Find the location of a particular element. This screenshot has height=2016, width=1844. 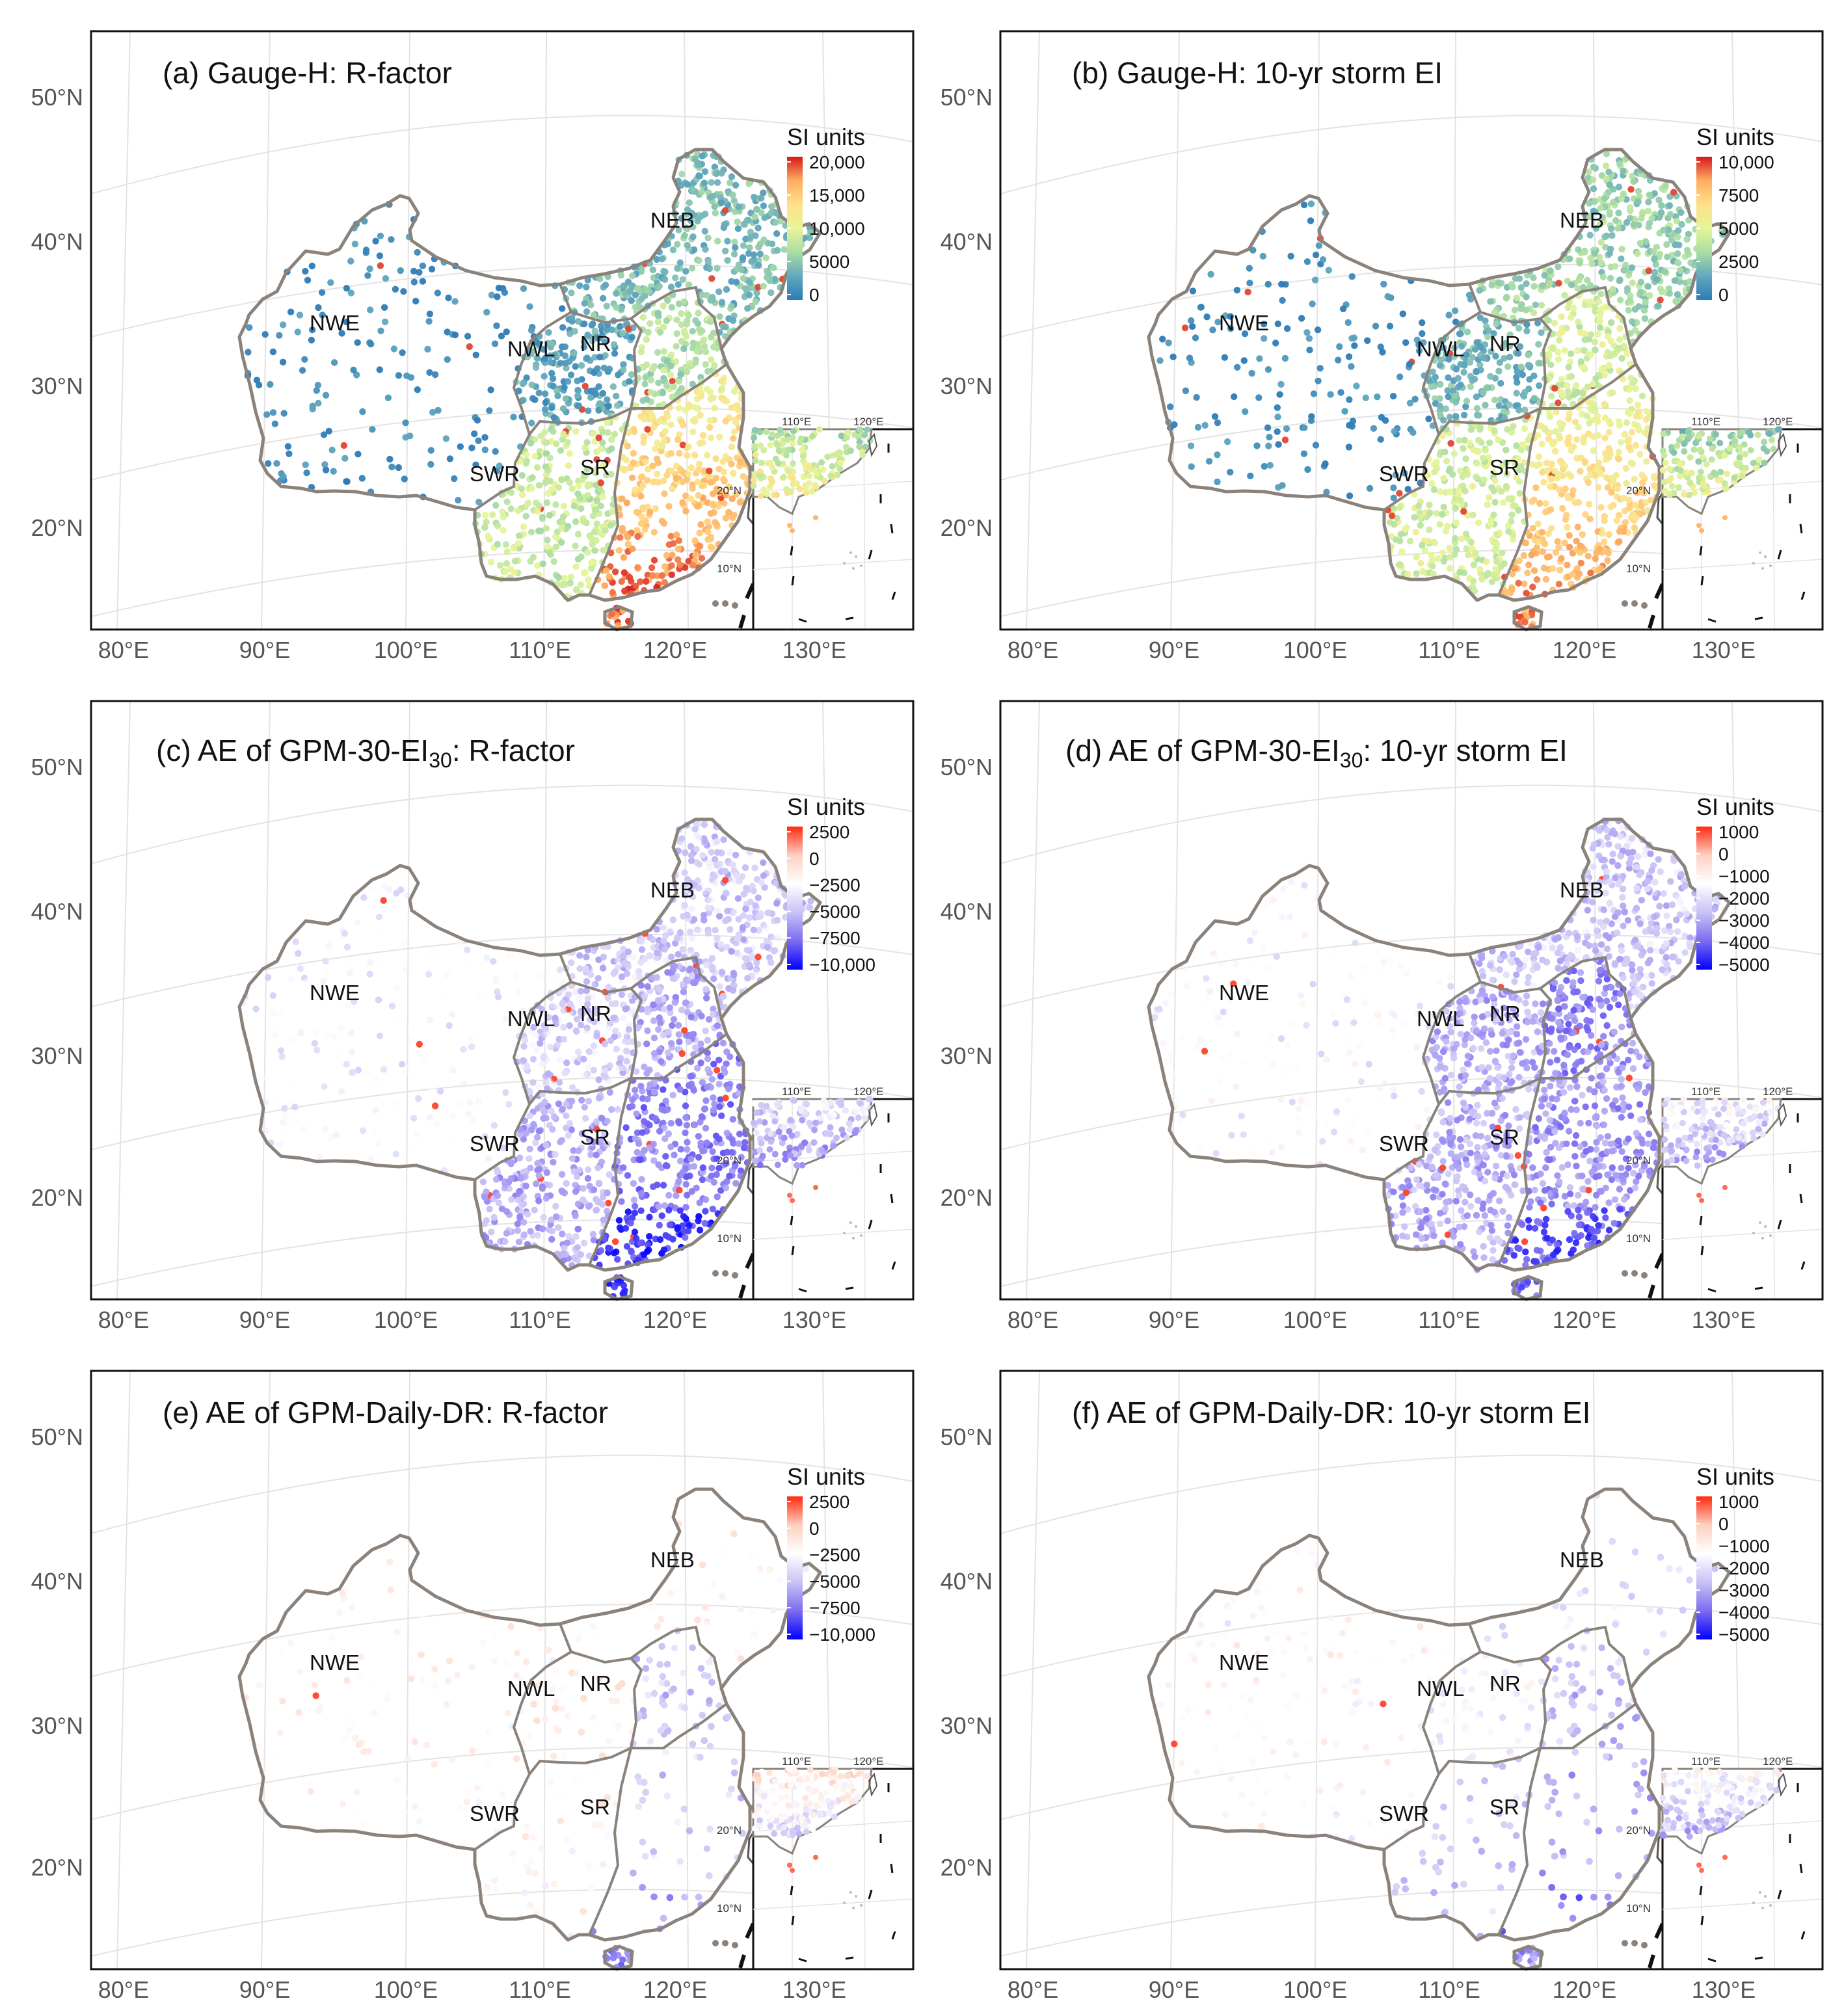

longitude-tick-label: 80°E is located at coordinates (123, 650).